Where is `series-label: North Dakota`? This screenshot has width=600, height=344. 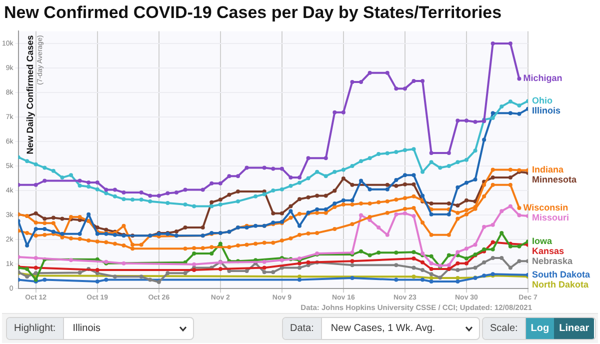
series-label: North Dakota is located at coordinates (561, 284).